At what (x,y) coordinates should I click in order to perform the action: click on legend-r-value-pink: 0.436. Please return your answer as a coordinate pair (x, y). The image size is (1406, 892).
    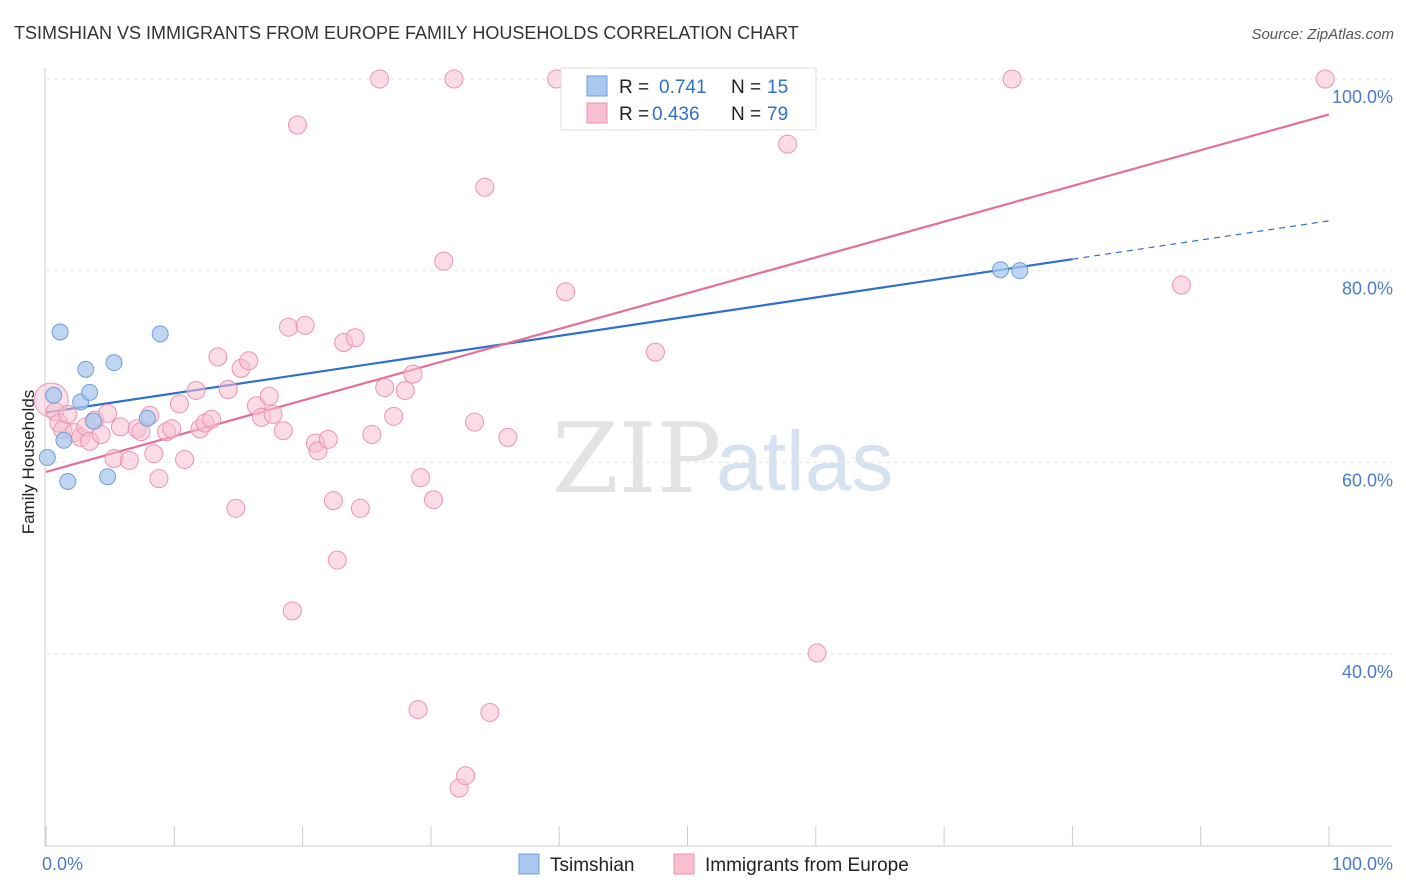
    Looking at the image, I should click on (676, 114).